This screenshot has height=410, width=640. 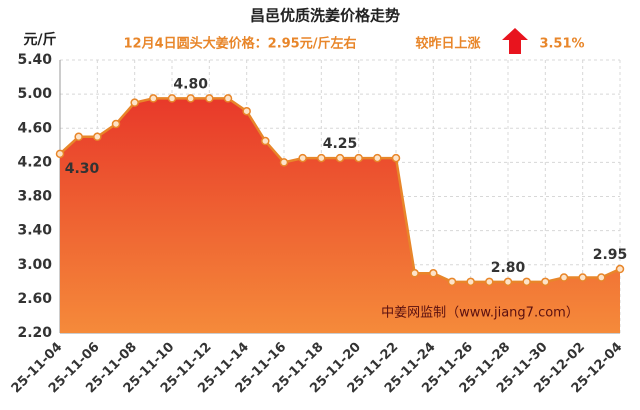 What do you see at coordinates (240, 44) in the screenshot?
I see `subtitle: 12月4日圆头大姜价格：2.95元/斤左右` at bounding box center [240, 44].